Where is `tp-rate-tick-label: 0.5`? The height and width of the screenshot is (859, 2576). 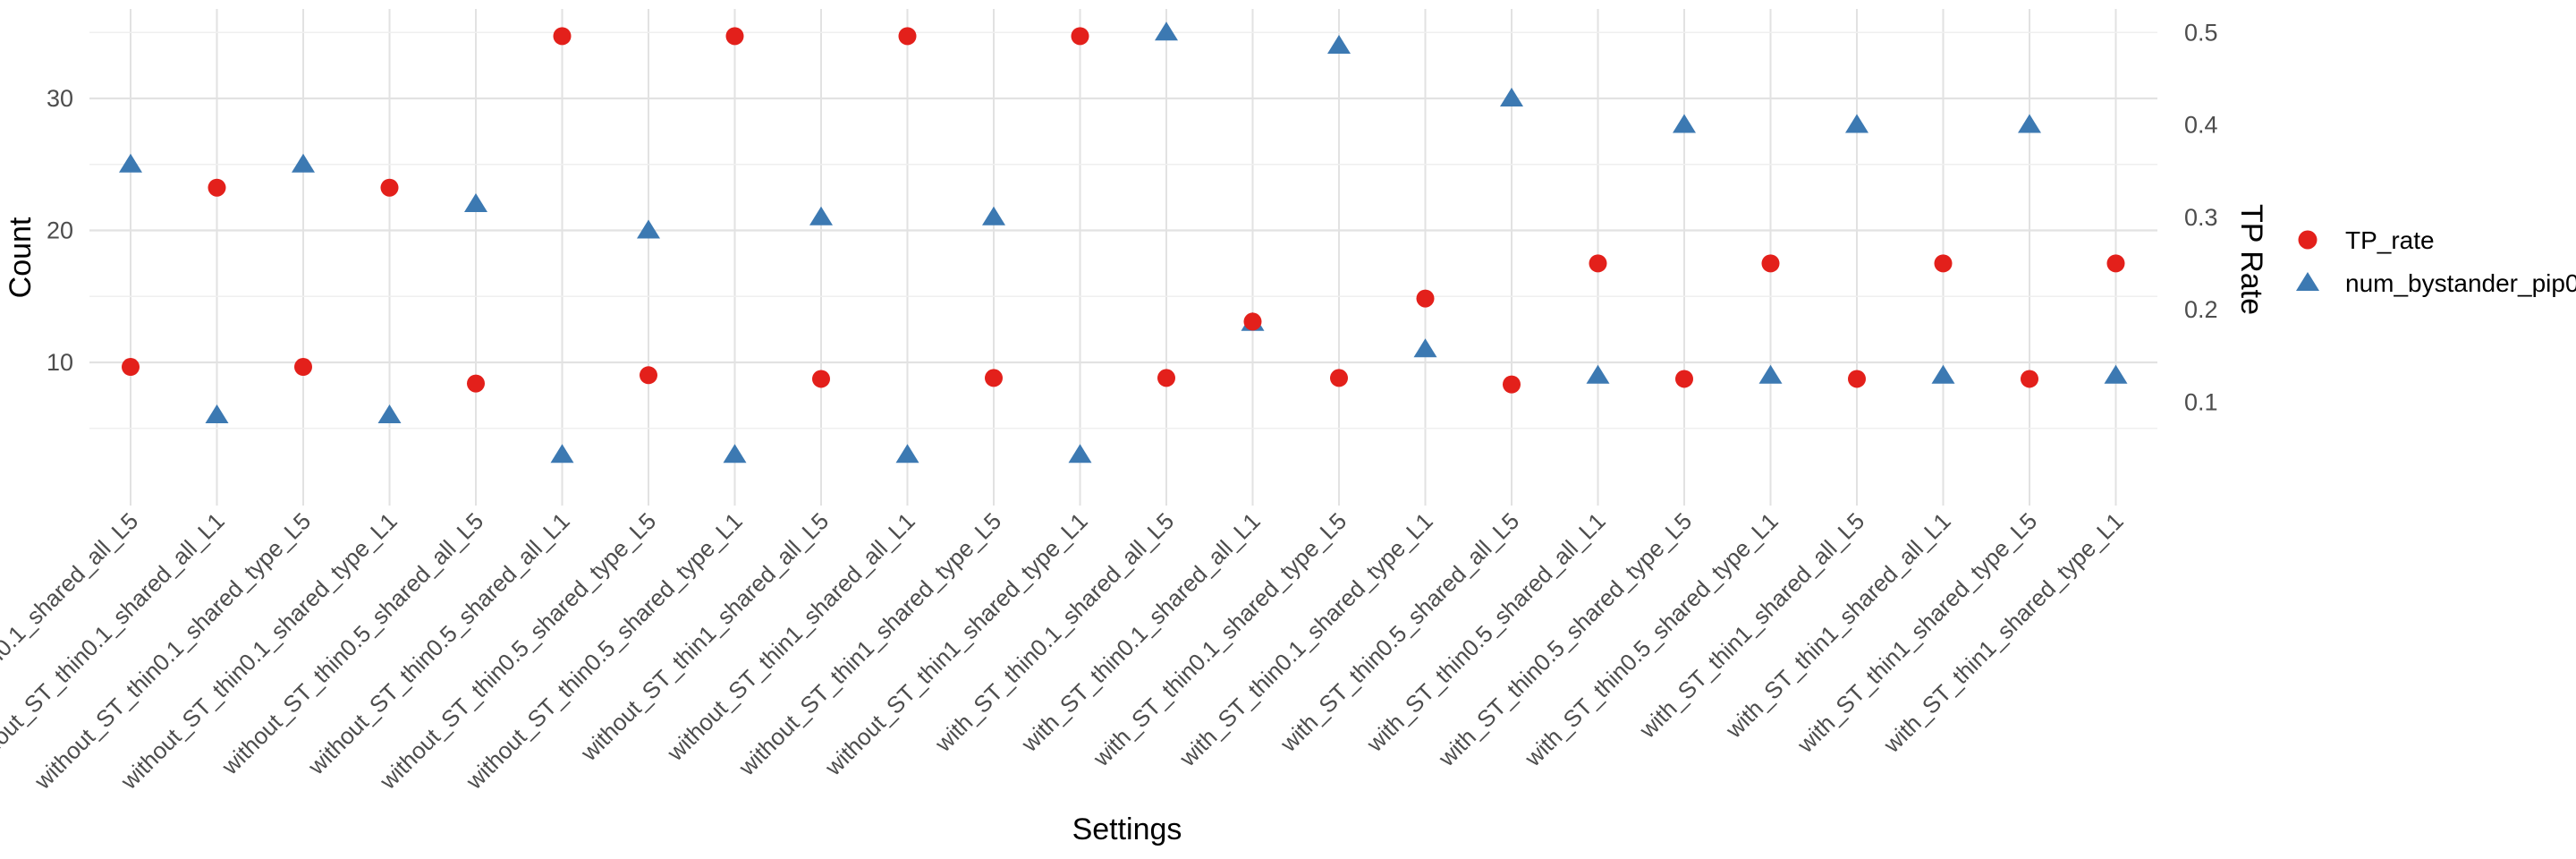 tp-rate-tick-label: 0.5 is located at coordinates (2201, 32).